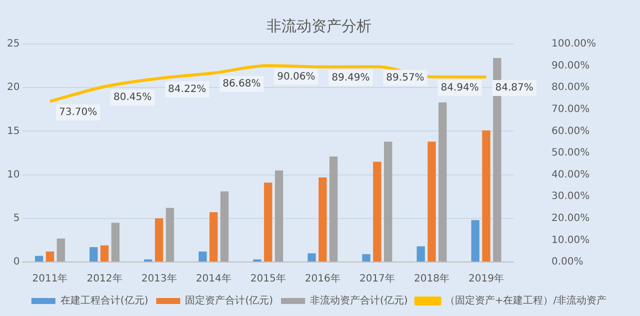 The width and height of the screenshot is (640, 316). What do you see at coordinates (159, 278) in the screenshot?
I see `x-tick-label: 2013年` at bounding box center [159, 278].